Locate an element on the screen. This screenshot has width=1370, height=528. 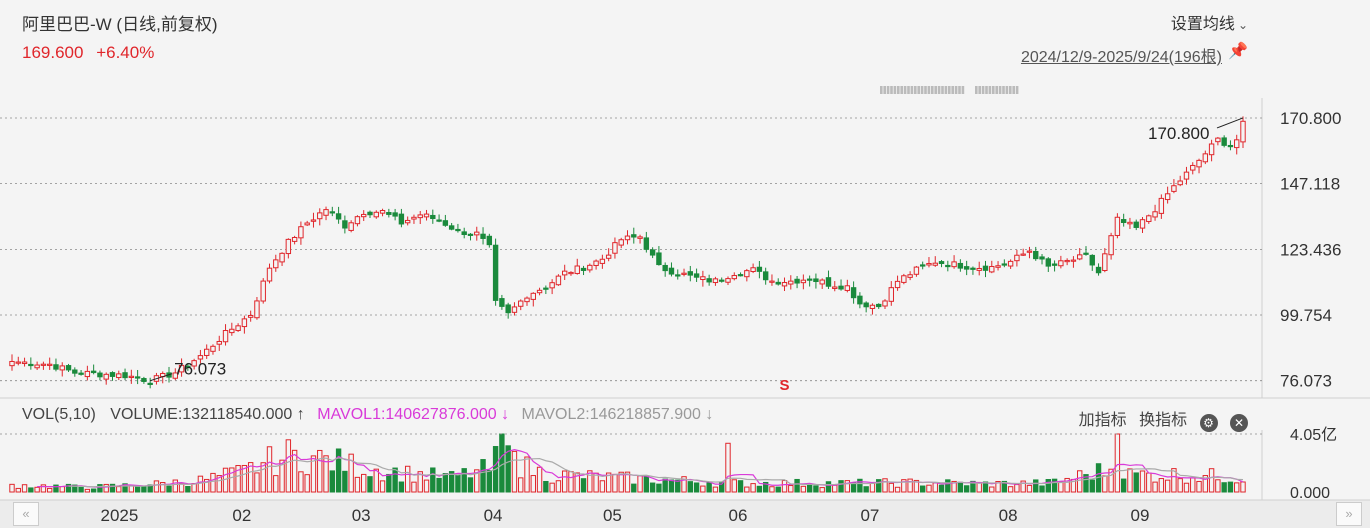
gear-icon: ⚙ is located at coordinates (1208, 423).